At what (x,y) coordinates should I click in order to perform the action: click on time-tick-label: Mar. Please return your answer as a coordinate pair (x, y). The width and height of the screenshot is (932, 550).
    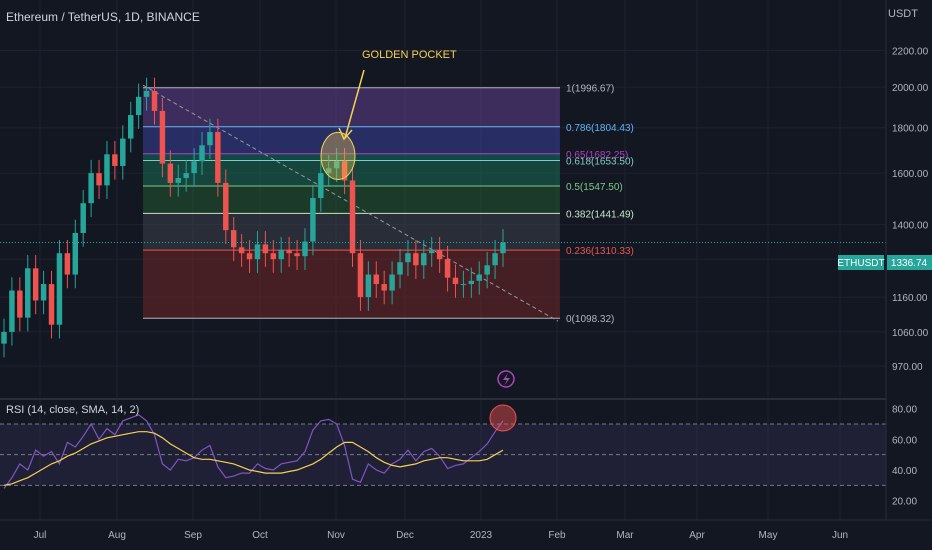
    Looking at the image, I should click on (625, 535).